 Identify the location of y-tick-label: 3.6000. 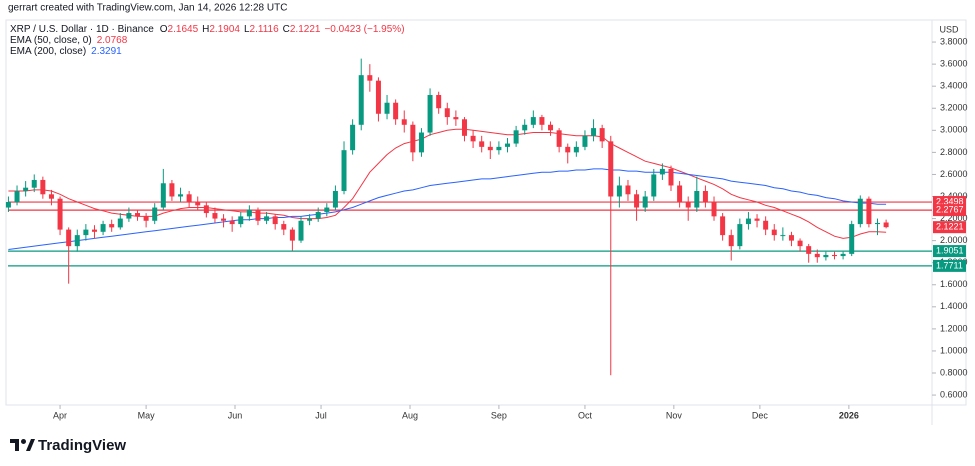
(954, 64).